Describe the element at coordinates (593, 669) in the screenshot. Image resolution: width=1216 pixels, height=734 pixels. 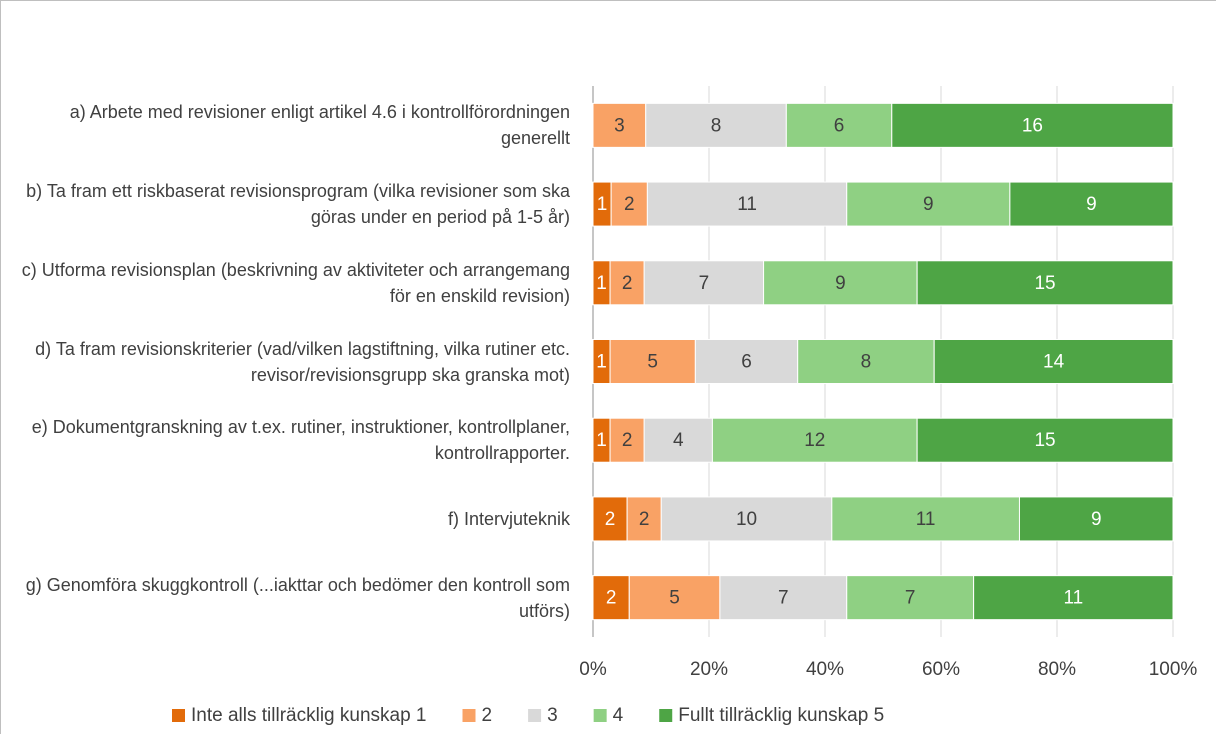
I see `x-tick-label: 0%` at that location.